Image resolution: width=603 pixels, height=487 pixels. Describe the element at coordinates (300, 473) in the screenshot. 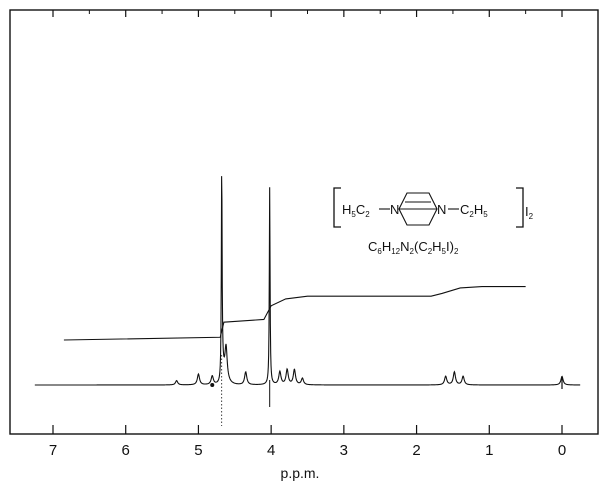

I see `x-axis-title: p.p.m.` at that location.